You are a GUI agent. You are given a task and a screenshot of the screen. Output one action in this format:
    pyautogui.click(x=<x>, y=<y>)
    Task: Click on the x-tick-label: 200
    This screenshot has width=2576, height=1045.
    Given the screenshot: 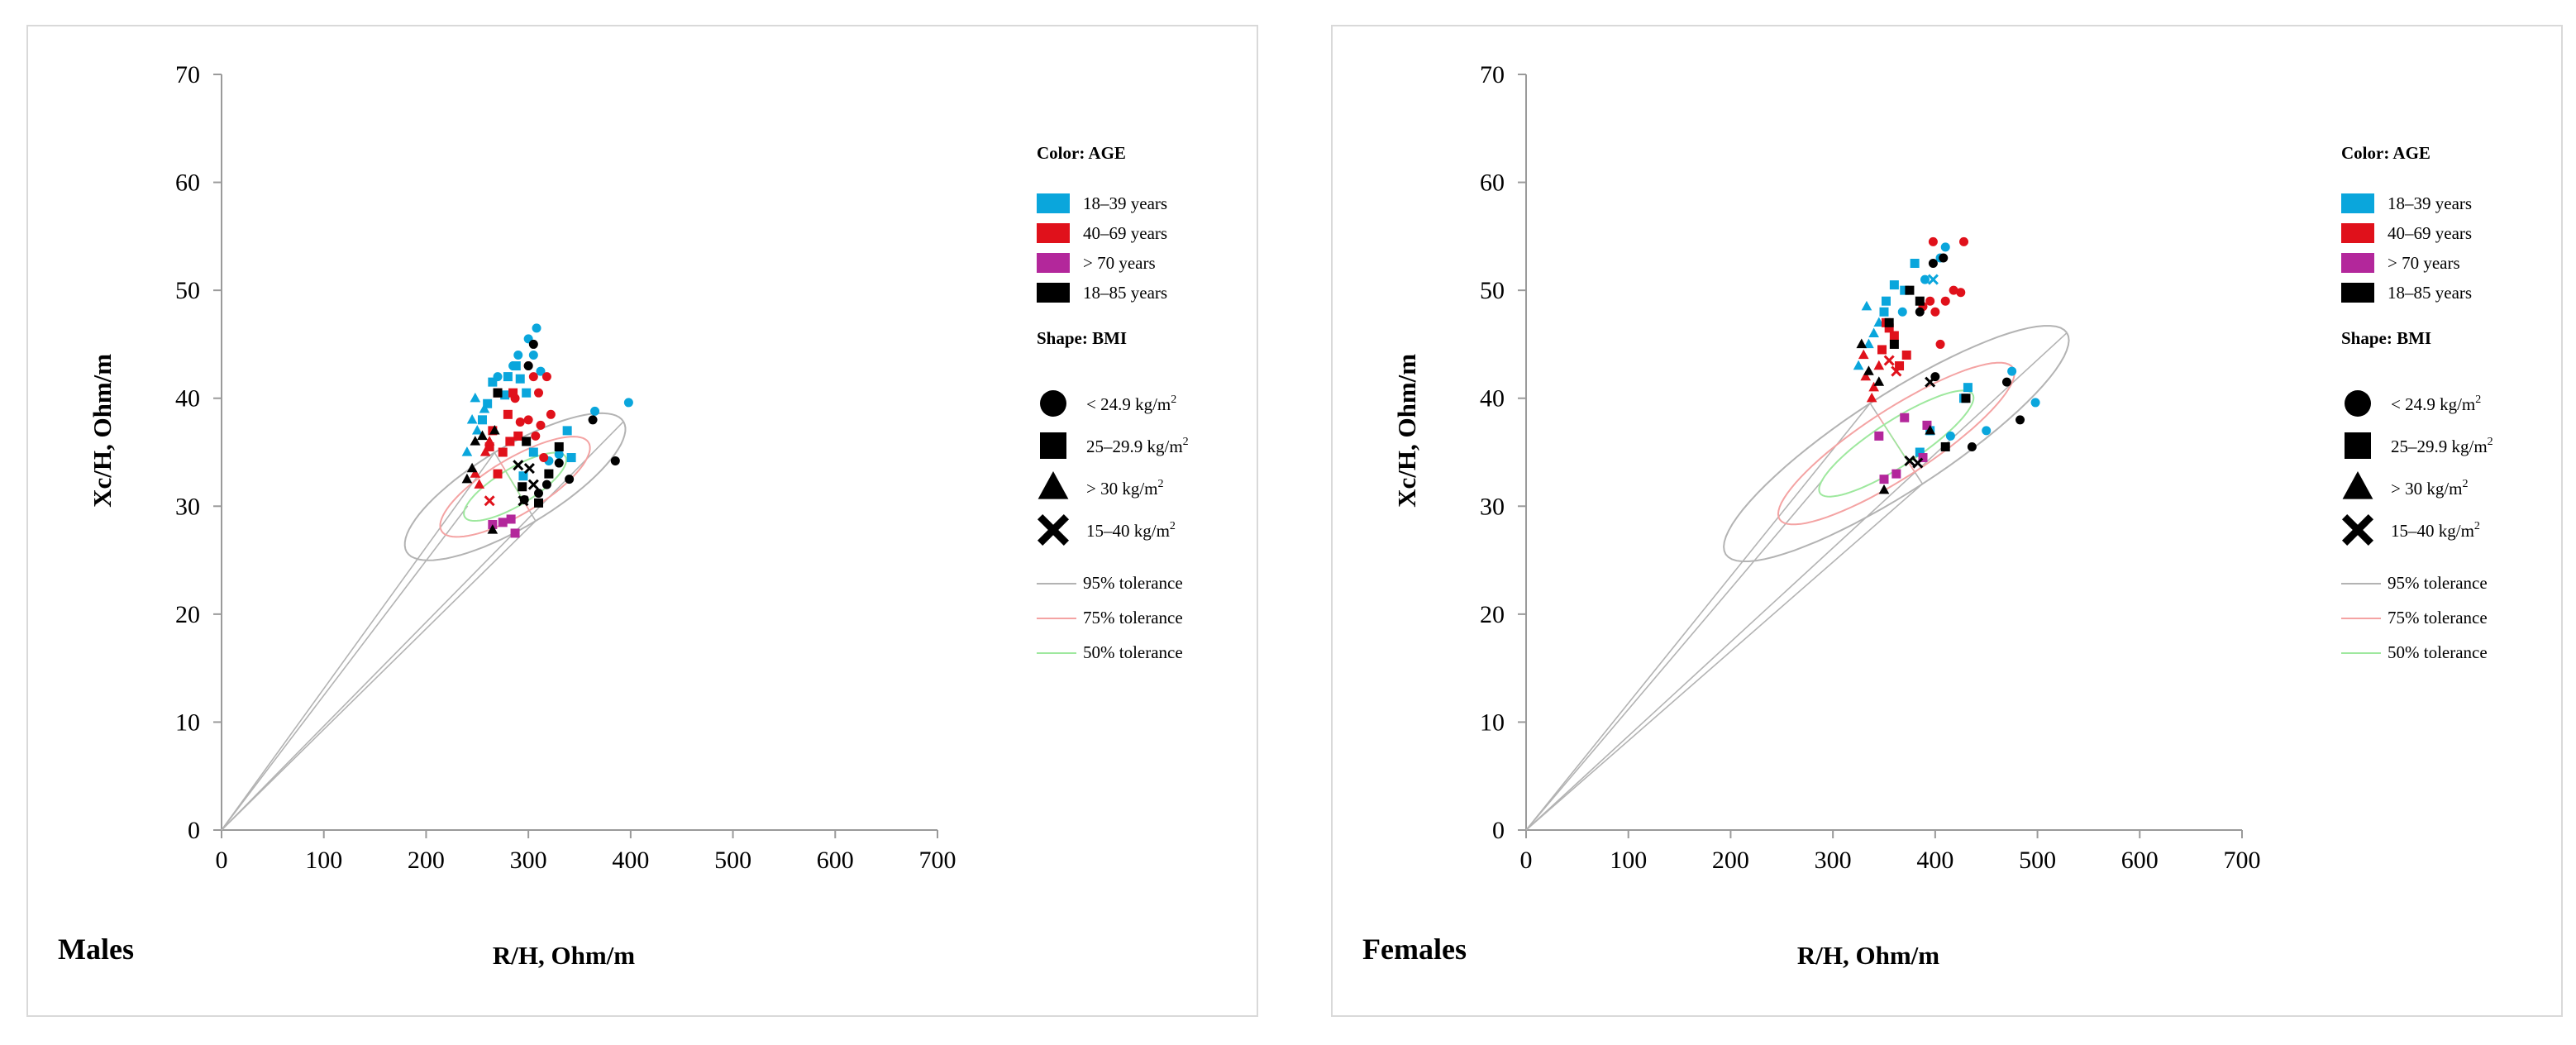 What is the action you would take?
    pyautogui.click(x=1731, y=861)
    